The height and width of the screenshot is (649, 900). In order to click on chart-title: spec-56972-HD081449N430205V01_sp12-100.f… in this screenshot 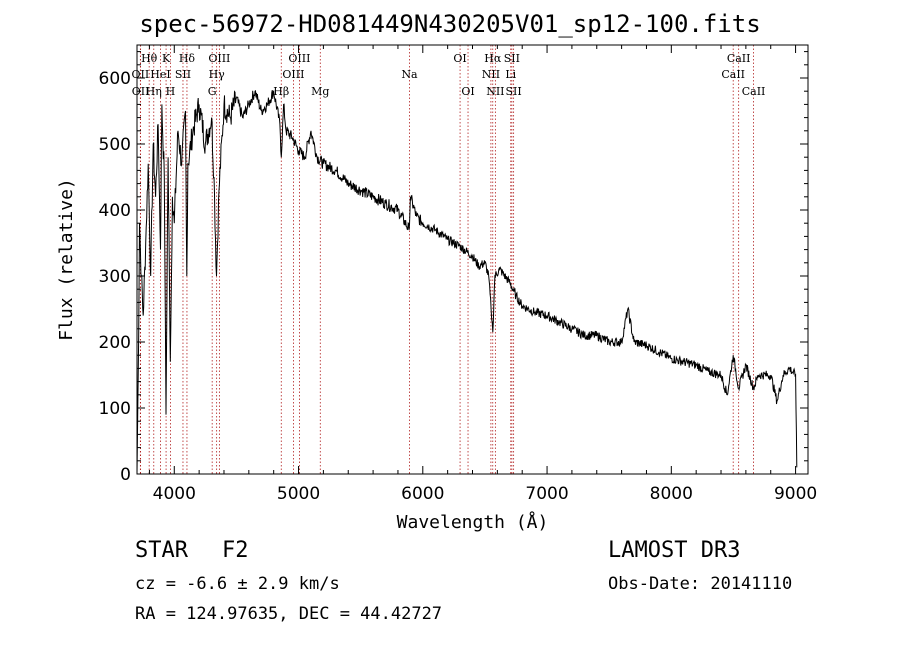, I will do `click(450, 24)`.